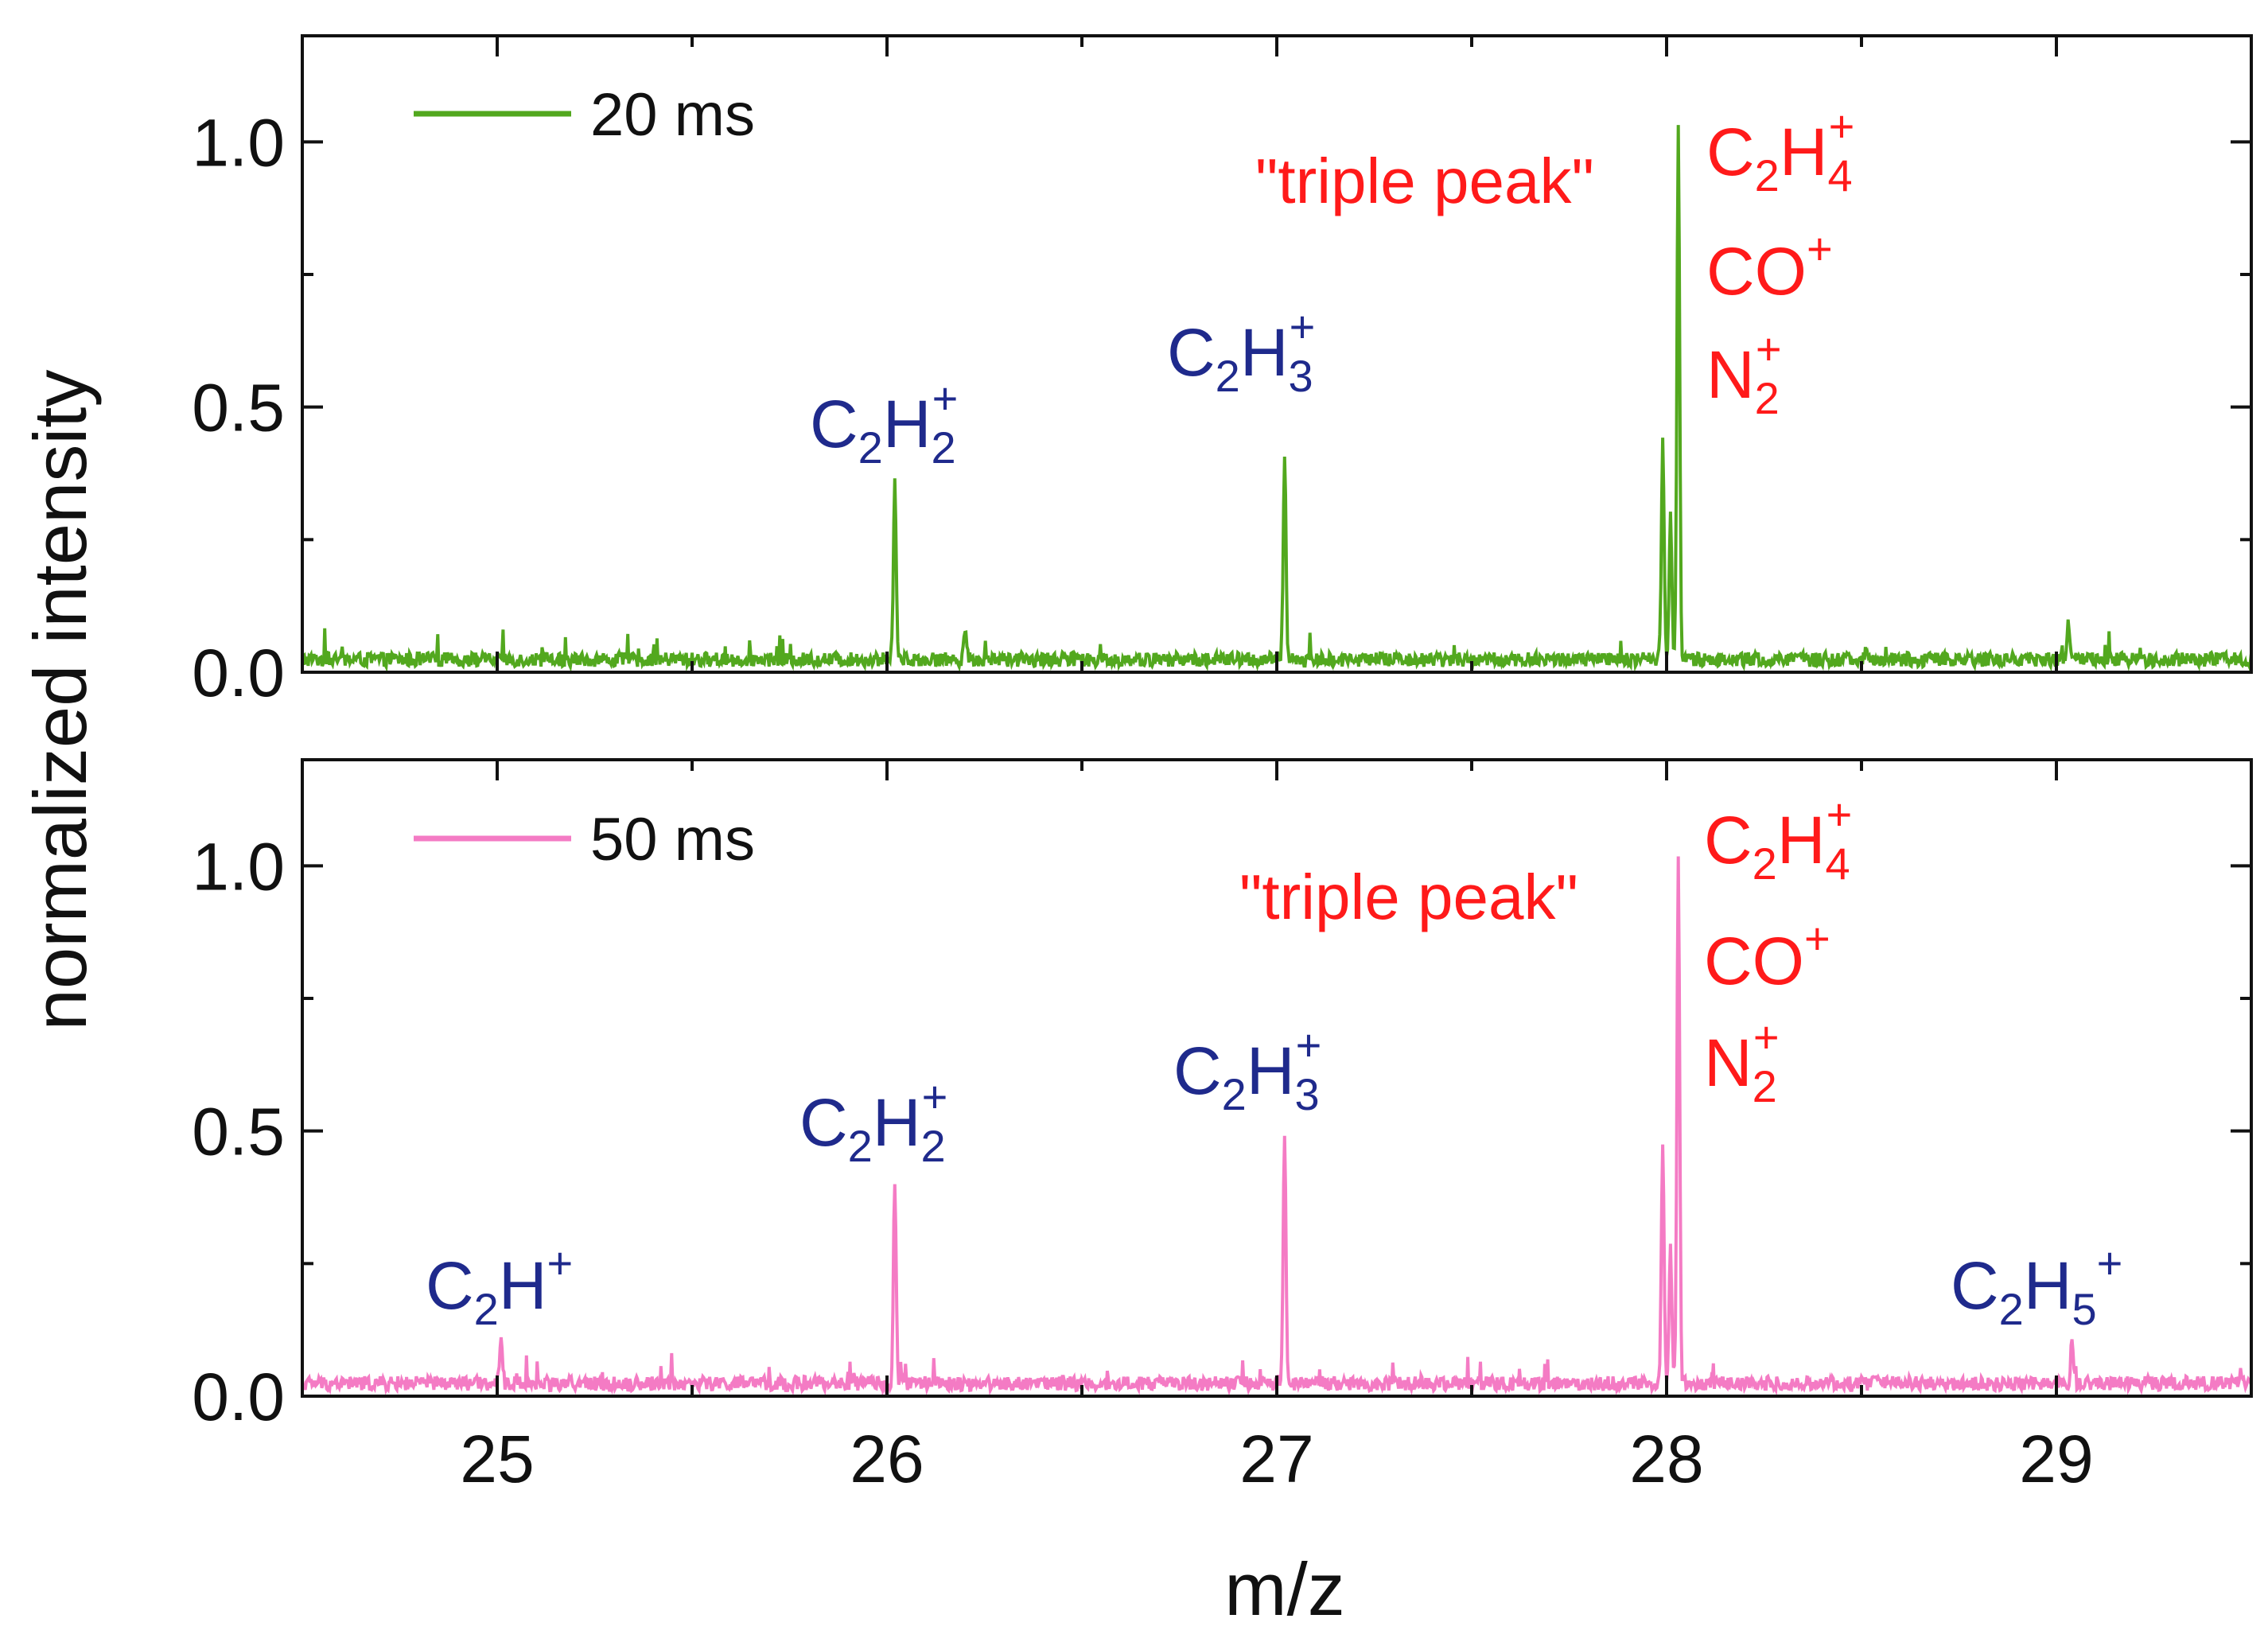 This screenshot has width=2268, height=1638. What do you see at coordinates (1241, 351) in the screenshot?
I see `panel-top-label-c2h3: C2H3+` at bounding box center [1241, 351].